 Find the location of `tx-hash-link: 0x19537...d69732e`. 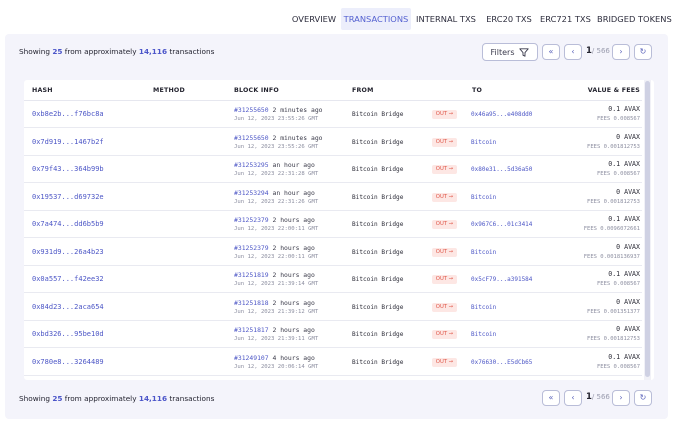

tx-hash-link: 0x19537...d69732e is located at coordinates (68, 196).